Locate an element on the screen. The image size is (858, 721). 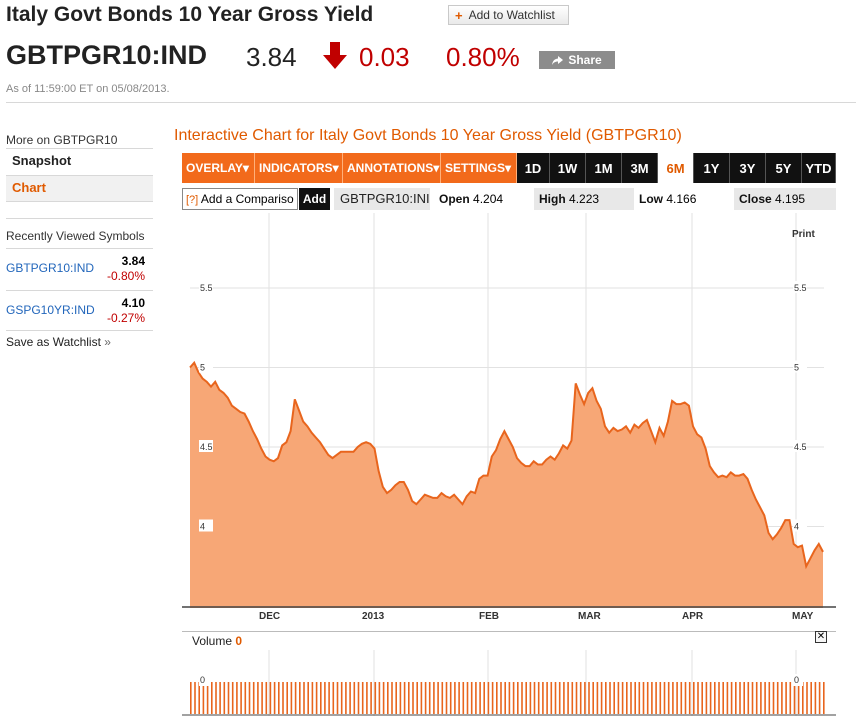
range-3y-button: 3Y is located at coordinates (748, 168).